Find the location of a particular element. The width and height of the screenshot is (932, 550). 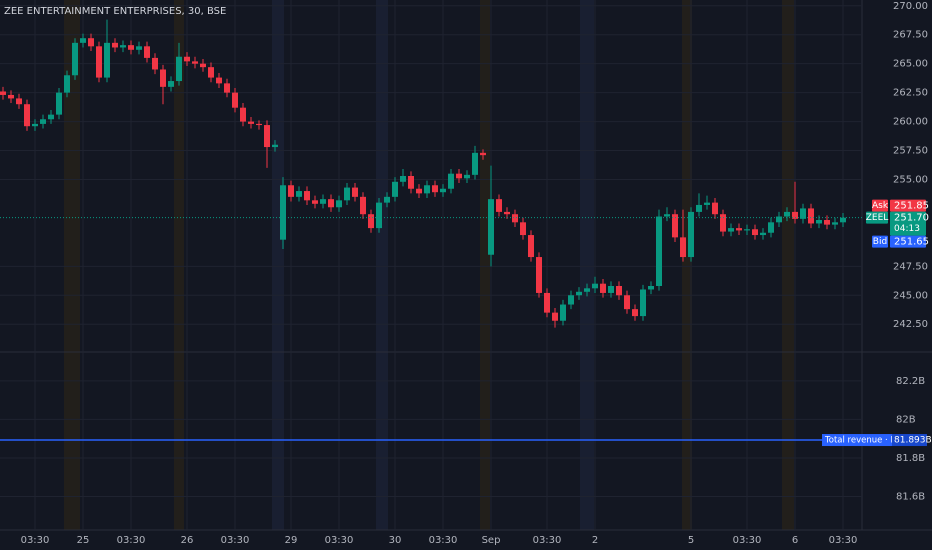

y-tick-label: 245.00 is located at coordinates (910, 295).